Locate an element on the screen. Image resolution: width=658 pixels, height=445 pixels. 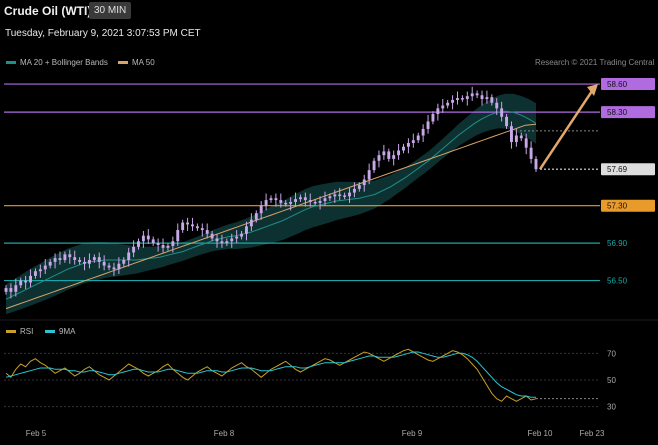
target-arrow-head is located at coordinates (592, 90).